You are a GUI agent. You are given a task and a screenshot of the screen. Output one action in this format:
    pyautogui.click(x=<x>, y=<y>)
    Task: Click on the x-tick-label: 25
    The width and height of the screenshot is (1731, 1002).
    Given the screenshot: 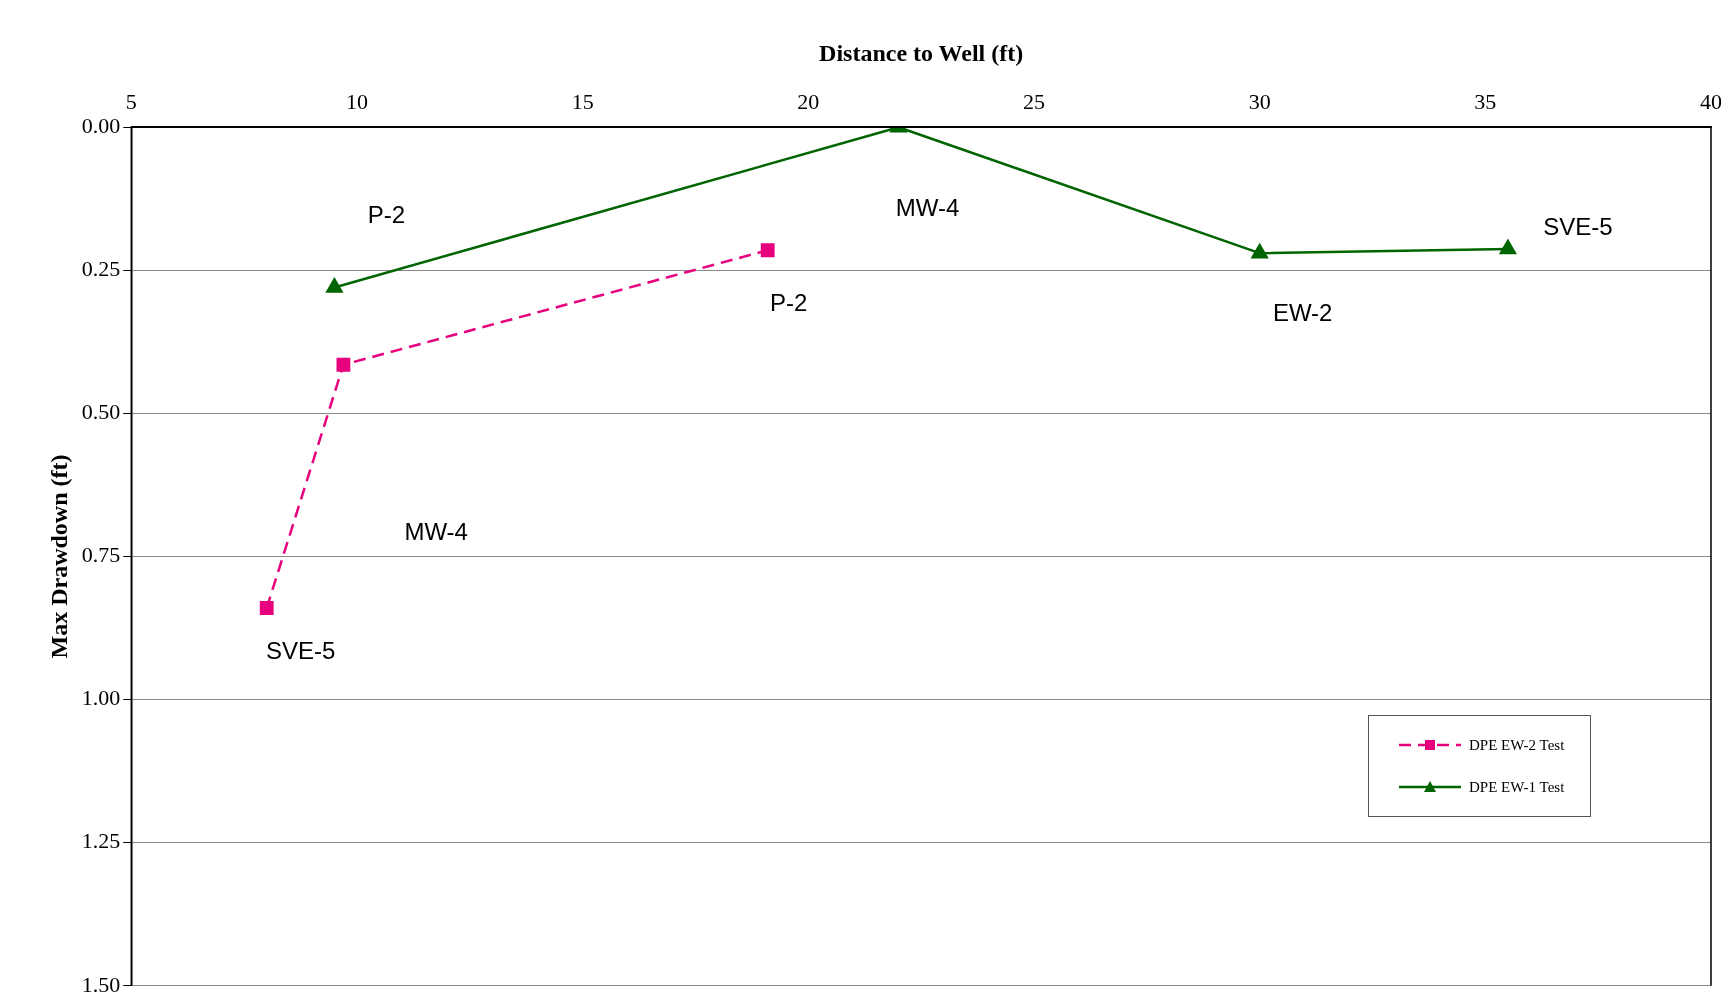 What is the action you would take?
    pyautogui.click(x=1033, y=101)
    